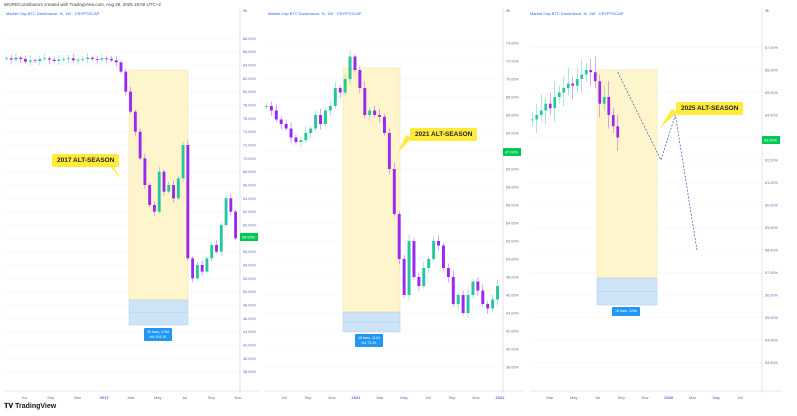 Image resolution: width=797 pixels, height=416 pixels. I want to click on y-tick-label: 53.00%, so click(772, 363).